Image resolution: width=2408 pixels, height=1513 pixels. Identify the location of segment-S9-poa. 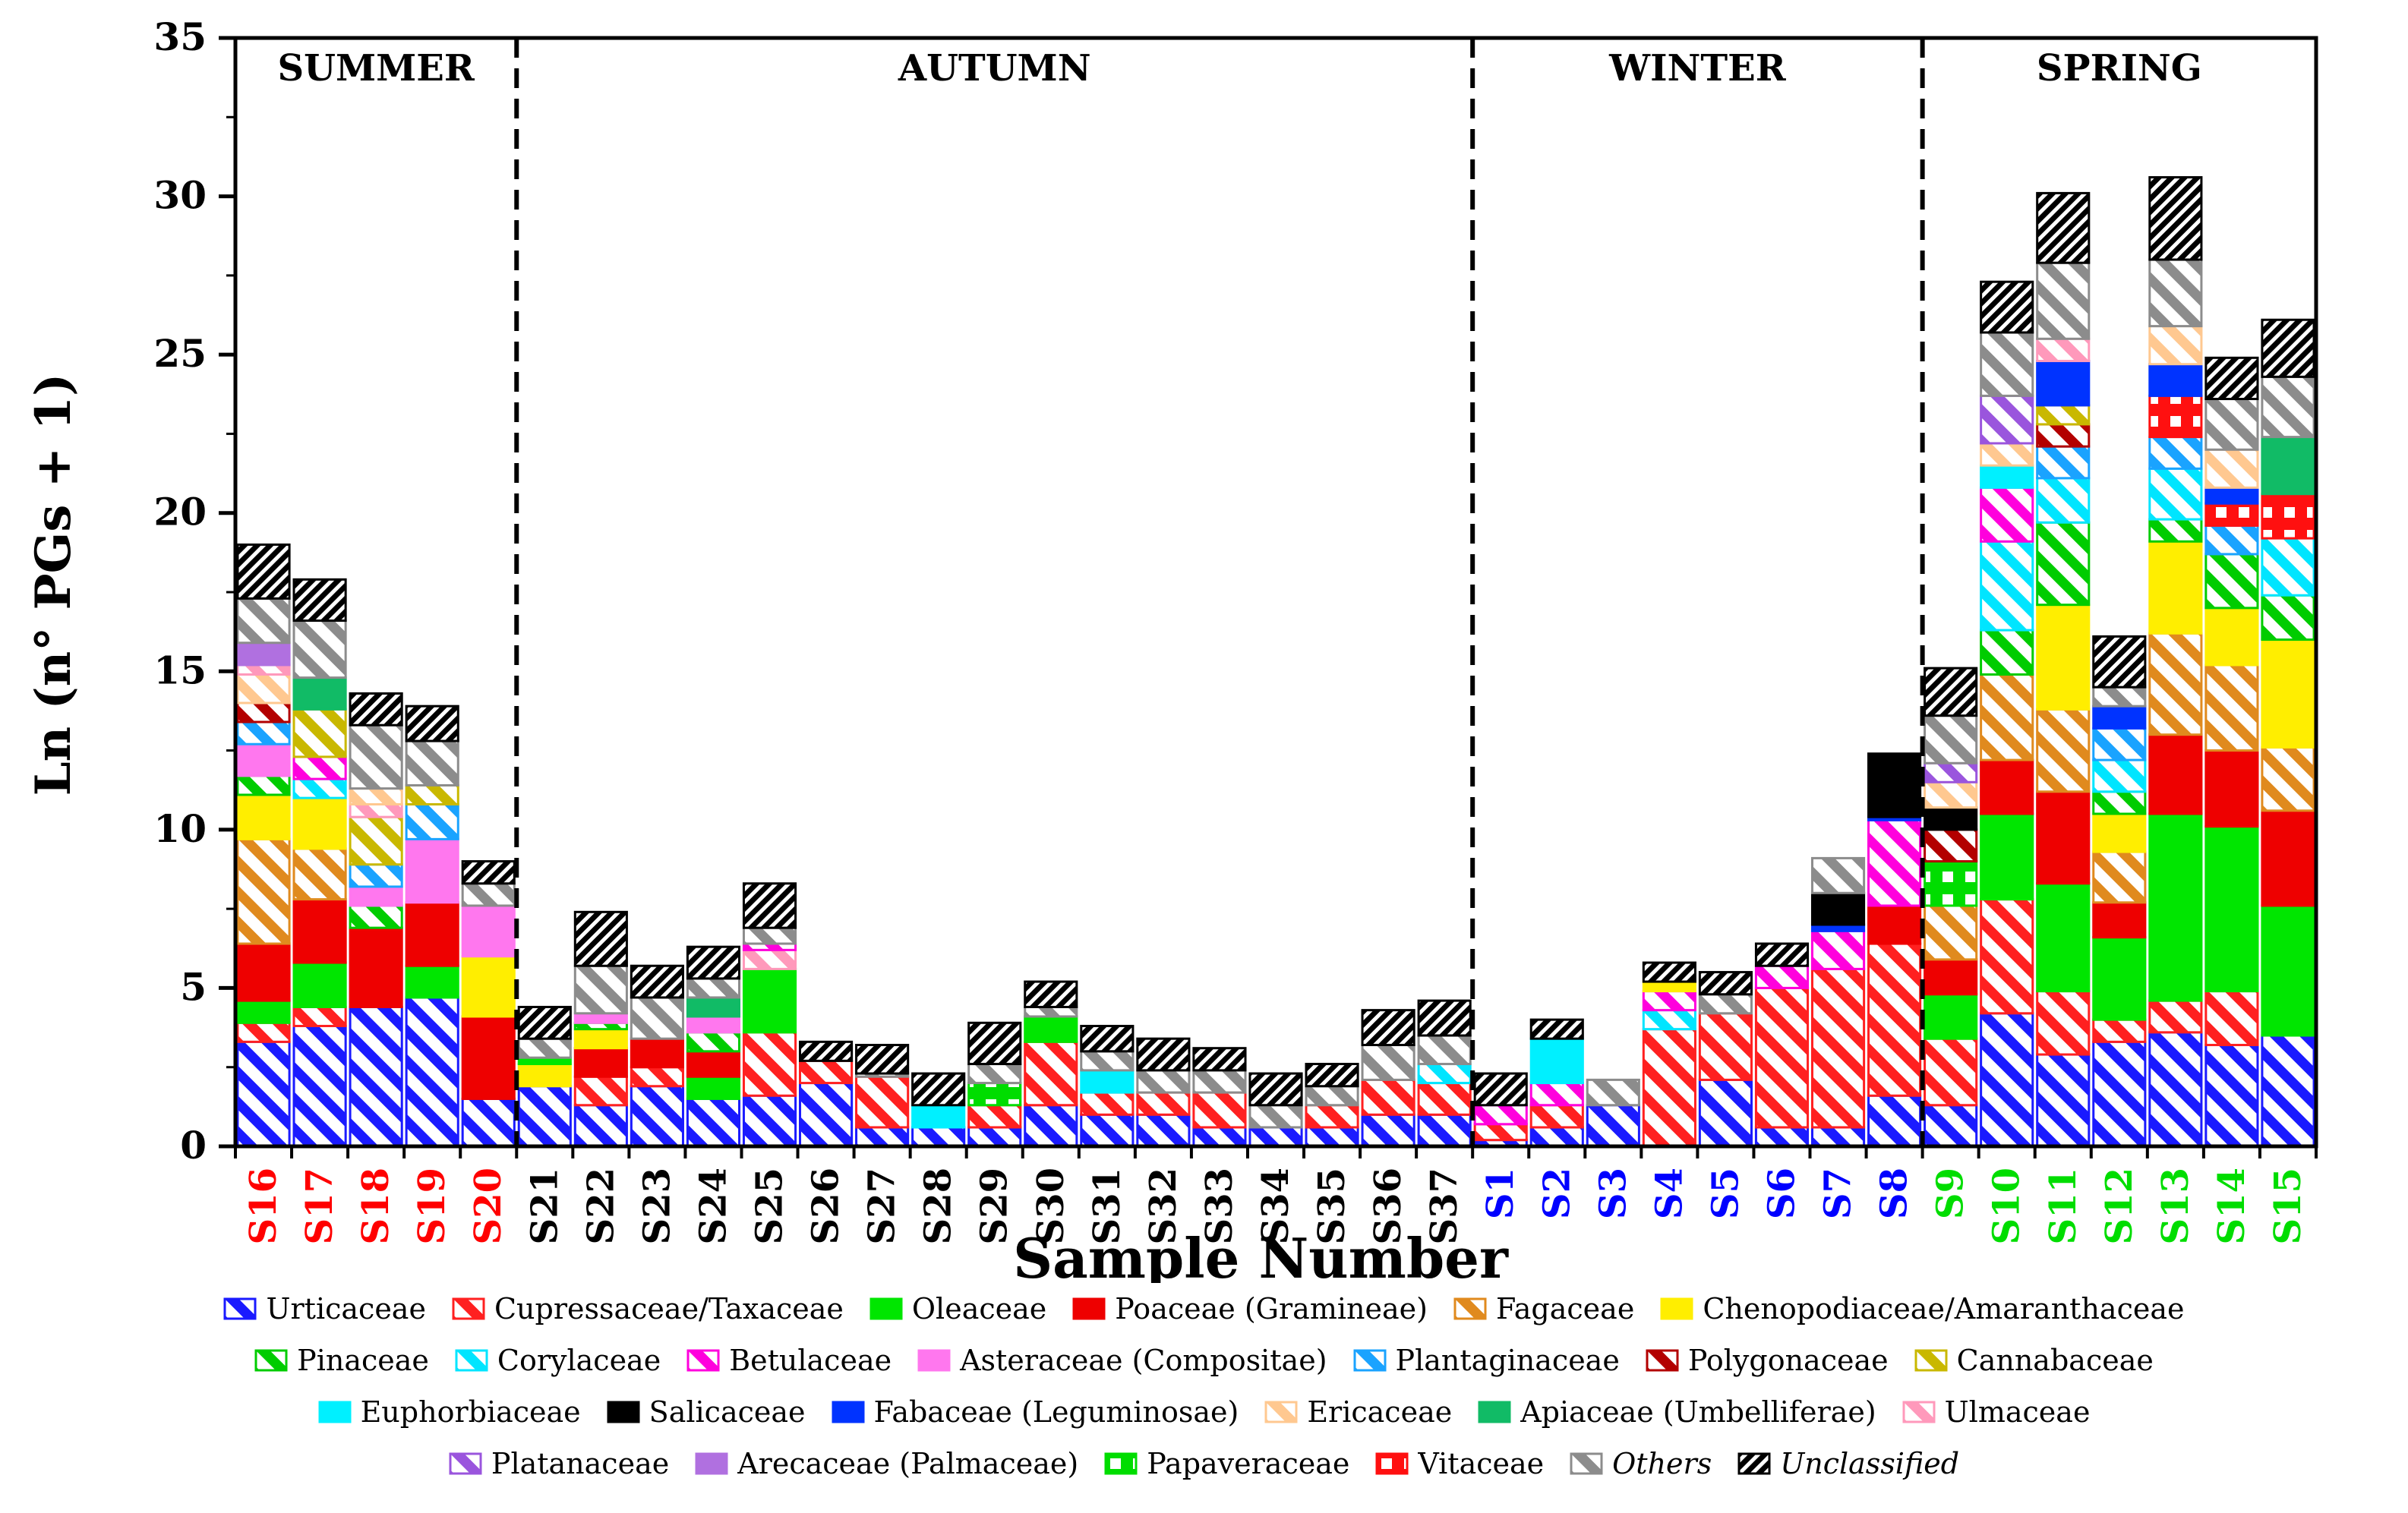
(1951, 977).